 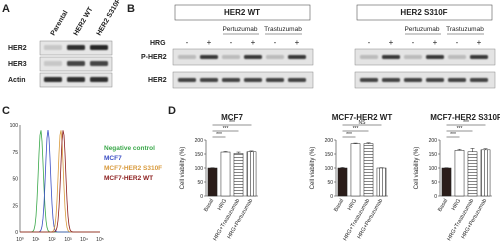 I want to click on x-tick-label: 10⁴, so click(x=84, y=240).